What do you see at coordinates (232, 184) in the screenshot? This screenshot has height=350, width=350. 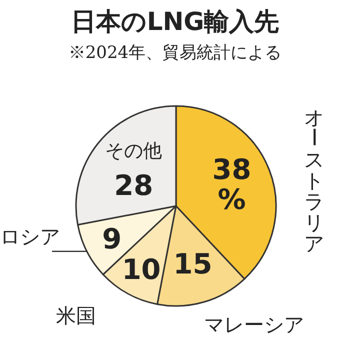 I see `data-label: 38 %` at bounding box center [232, 184].